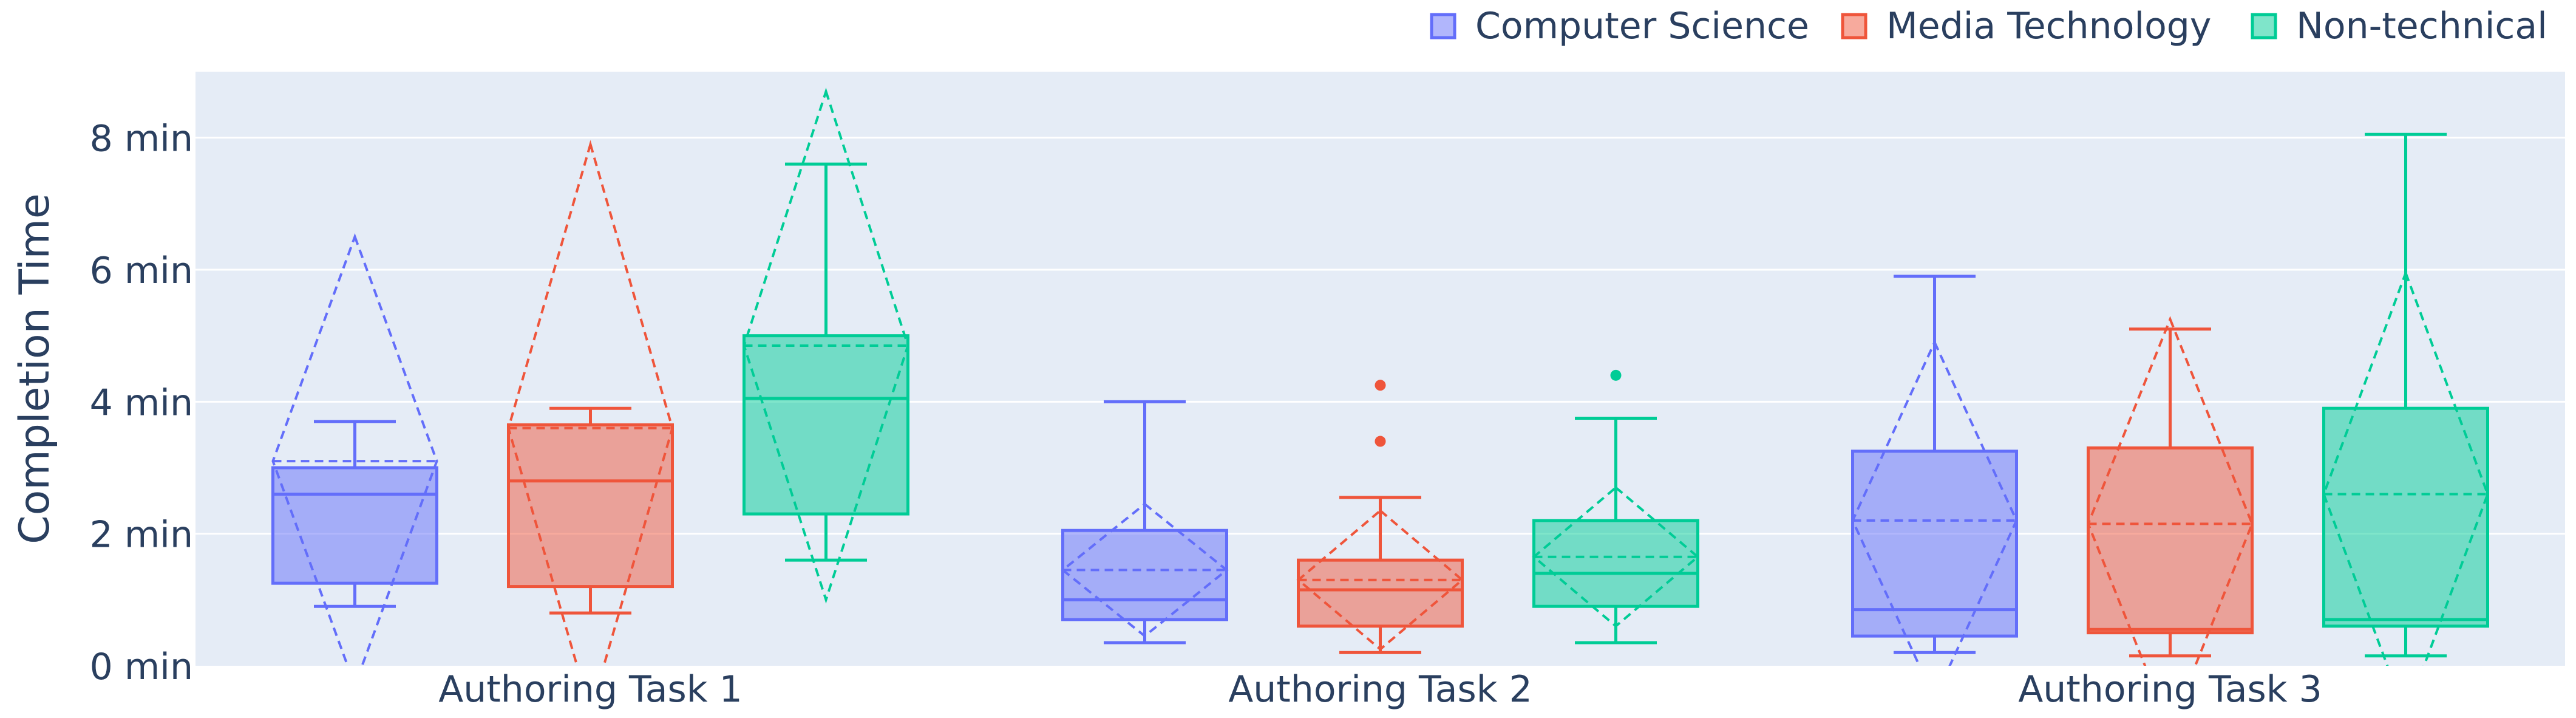 The height and width of the screenshot is (718, 2576). Describe the element at coordinates (2048, 26) in the screenshot. I see `legend-label: Media Technology` at that location.